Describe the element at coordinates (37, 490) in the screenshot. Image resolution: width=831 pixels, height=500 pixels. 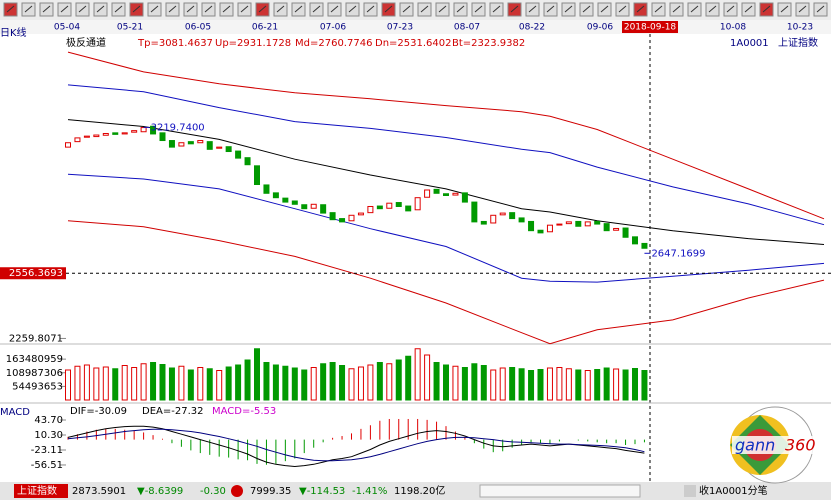
I see `index-name: 上证指数` at that location.